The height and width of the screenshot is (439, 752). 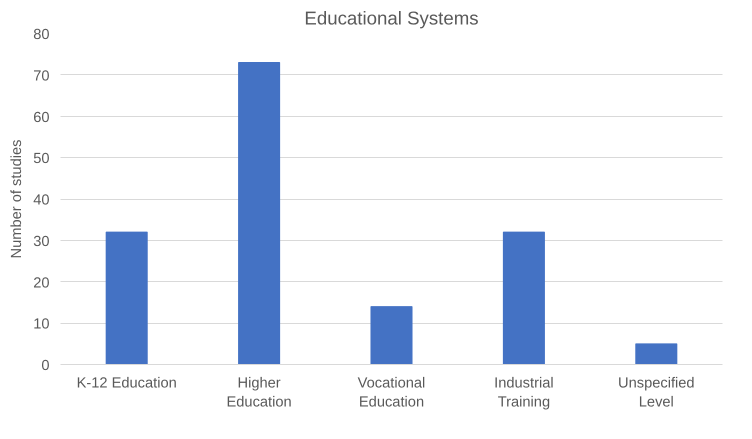 I want to click on y-tick-label: 40, so click(x=41, y=200).